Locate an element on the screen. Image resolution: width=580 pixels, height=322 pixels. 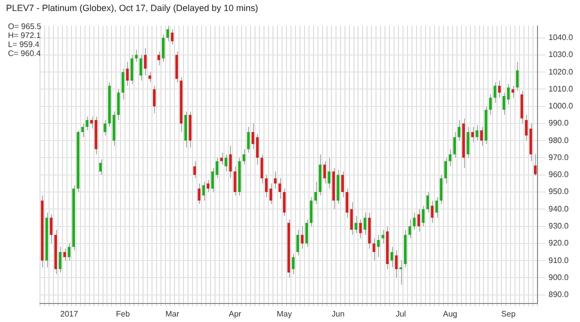
y-tick-label: 1000.0 is located at coordinates (561, 106).